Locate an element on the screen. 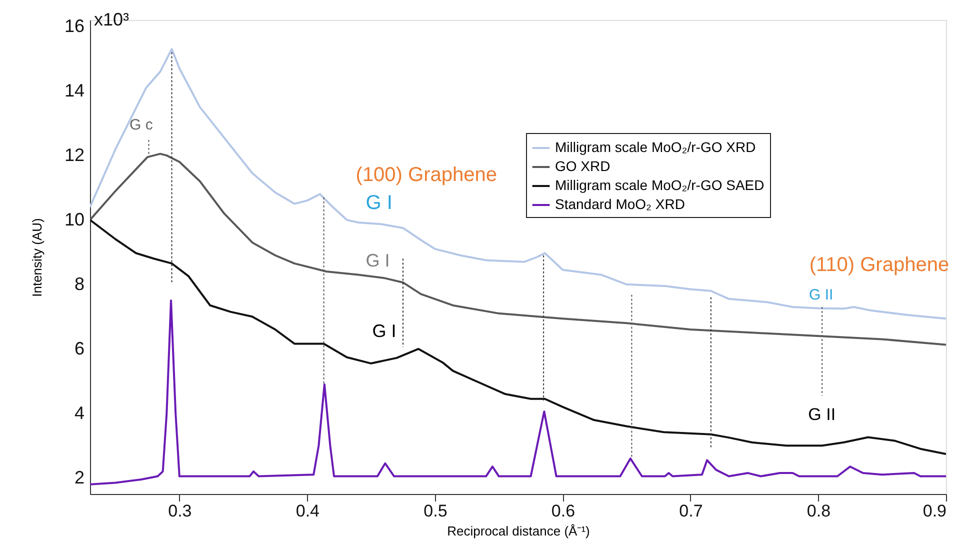  annotation: (100) Graphene is located at coordinates (426, 175).